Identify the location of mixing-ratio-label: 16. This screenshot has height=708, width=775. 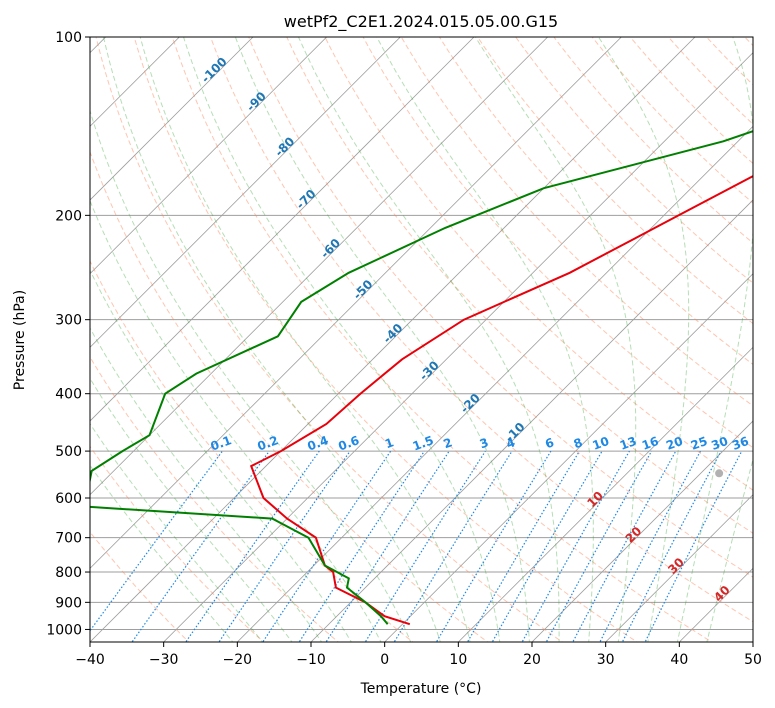
(650, 443).